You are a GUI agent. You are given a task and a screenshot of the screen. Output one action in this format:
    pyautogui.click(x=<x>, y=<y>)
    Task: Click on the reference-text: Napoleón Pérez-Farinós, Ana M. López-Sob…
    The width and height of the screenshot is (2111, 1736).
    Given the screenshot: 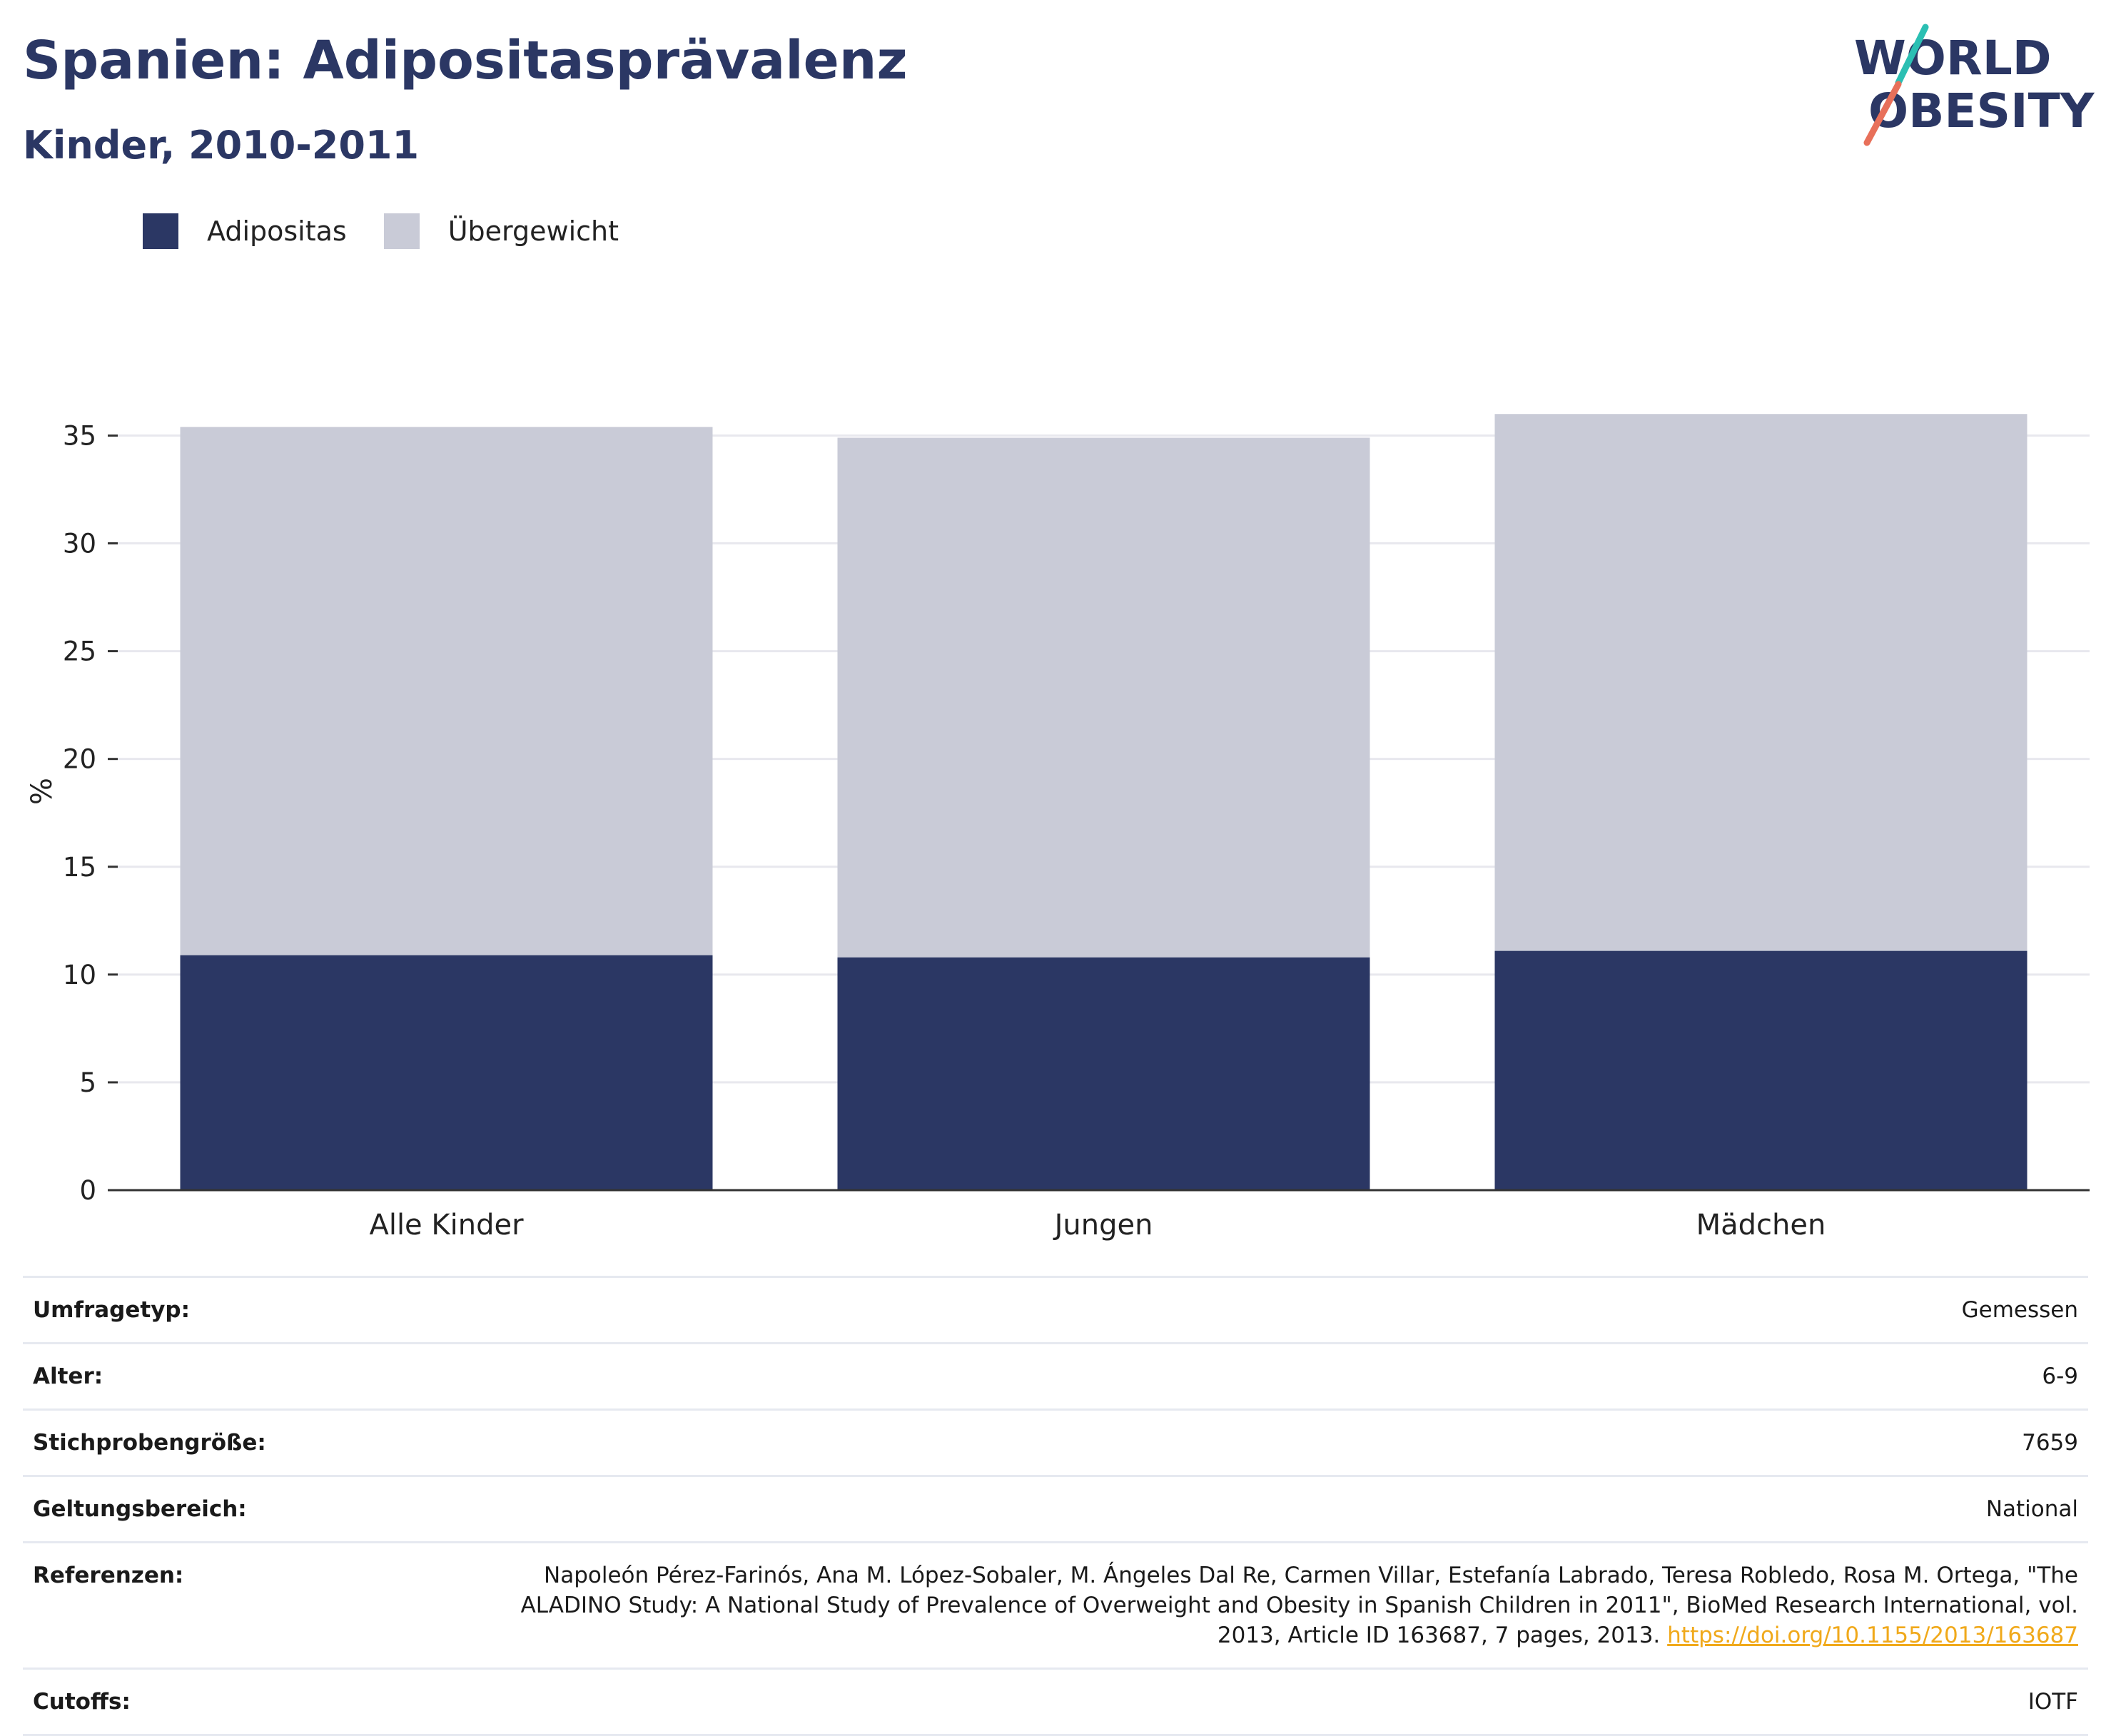 What is the action you would take?
    pyautogui.click(x=1299, y=1605)
    